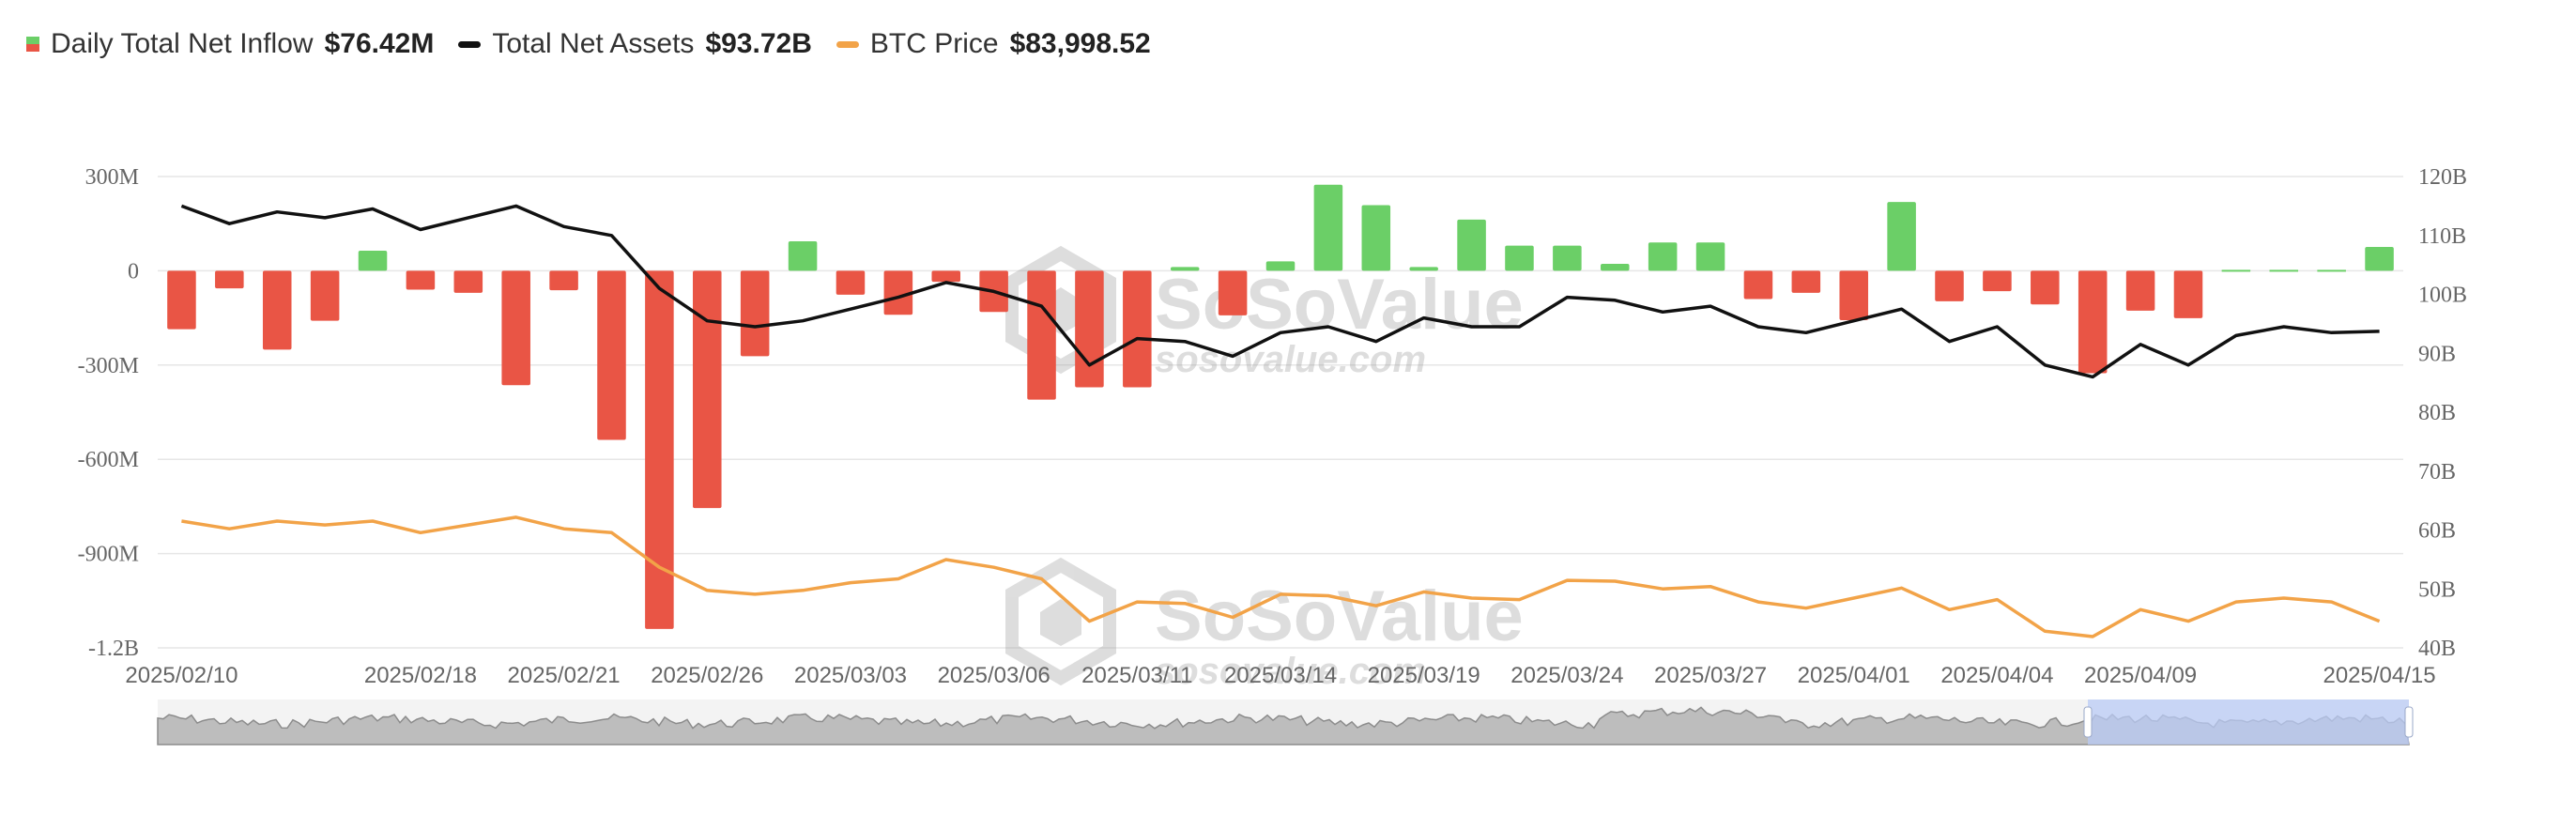  Describe the element at coordinates (1281, 675) in the screenshot. I see `x-tick-label: 2025/03/14` at that location.